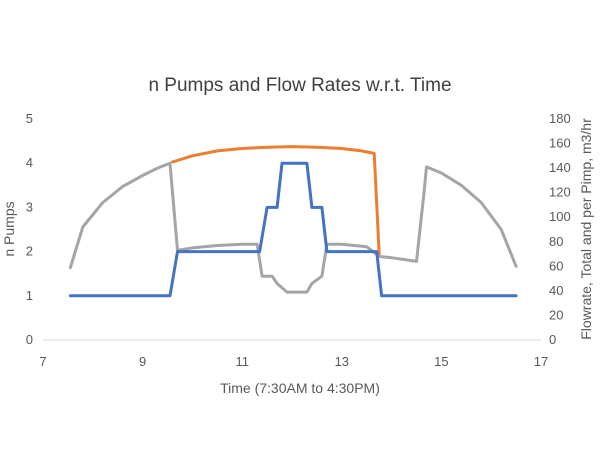 The width and height of the screenshot is (600, 476). I want to click on y-right-tick-label: 20, so click(556, 314).